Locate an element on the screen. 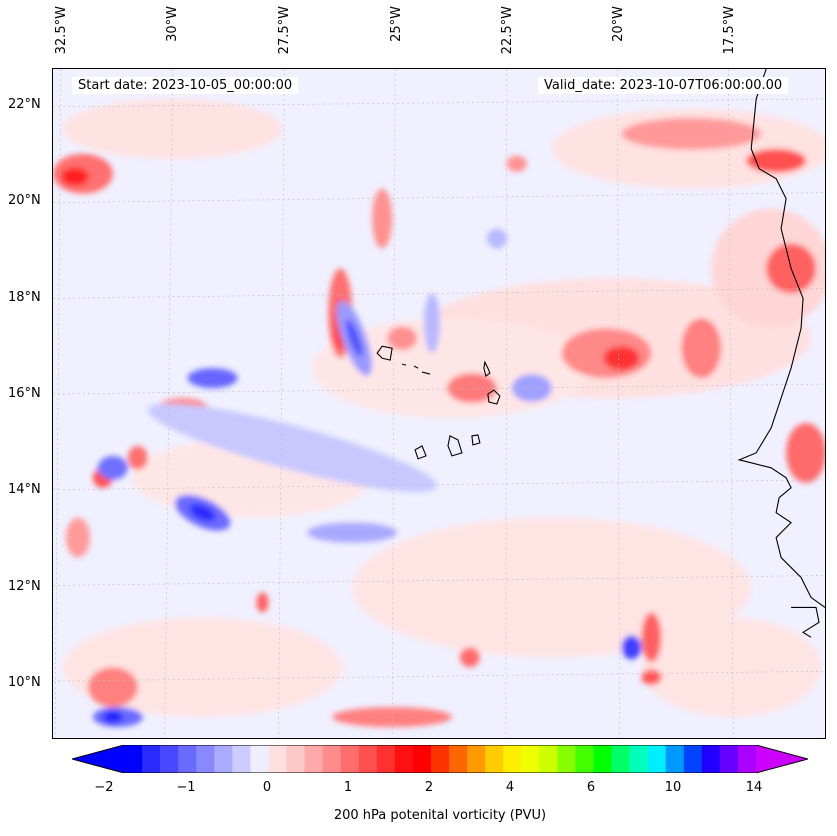 Image resolution: width=837 pixels, height=836 pixels. cb-tick-label: 6 is located at coordinates (591, 787).